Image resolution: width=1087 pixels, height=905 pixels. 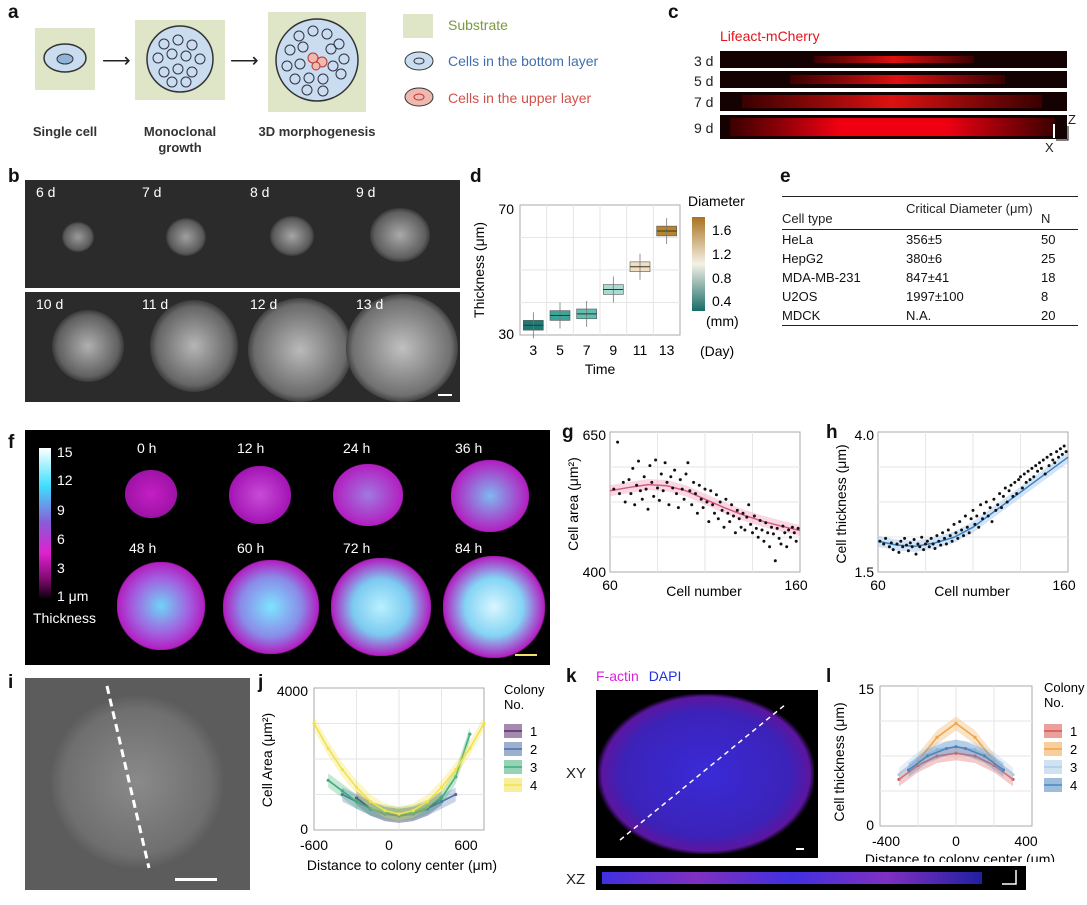 I want to click on colorbar-label: Thickness, so click(x=65, y=618).